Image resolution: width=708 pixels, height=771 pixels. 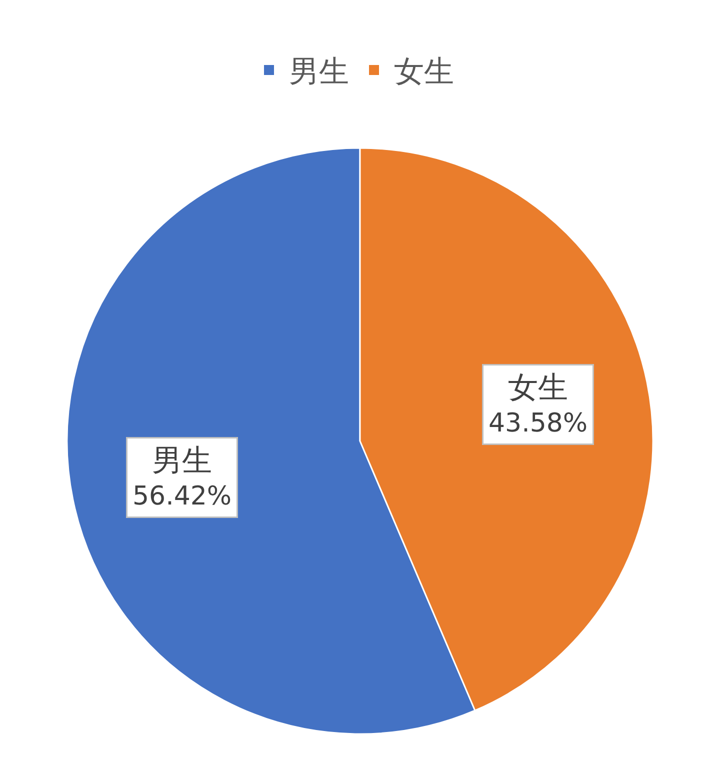 I want to click on data-label: 56.42%, so click(x=182, y=496).